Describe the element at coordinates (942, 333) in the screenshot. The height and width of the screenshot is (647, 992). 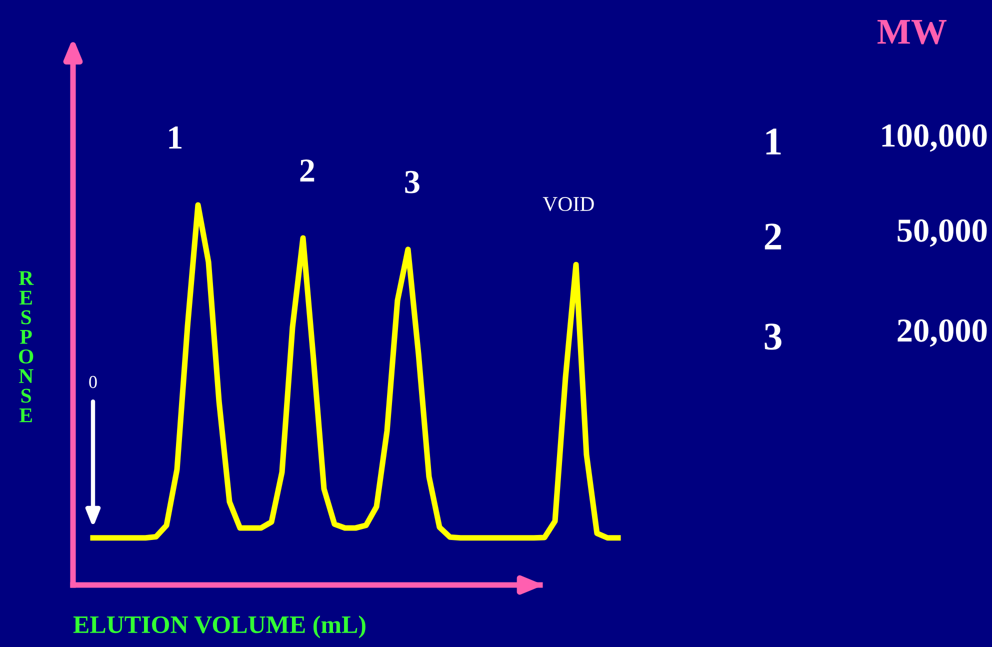
I see `text: 20,000` at that location.